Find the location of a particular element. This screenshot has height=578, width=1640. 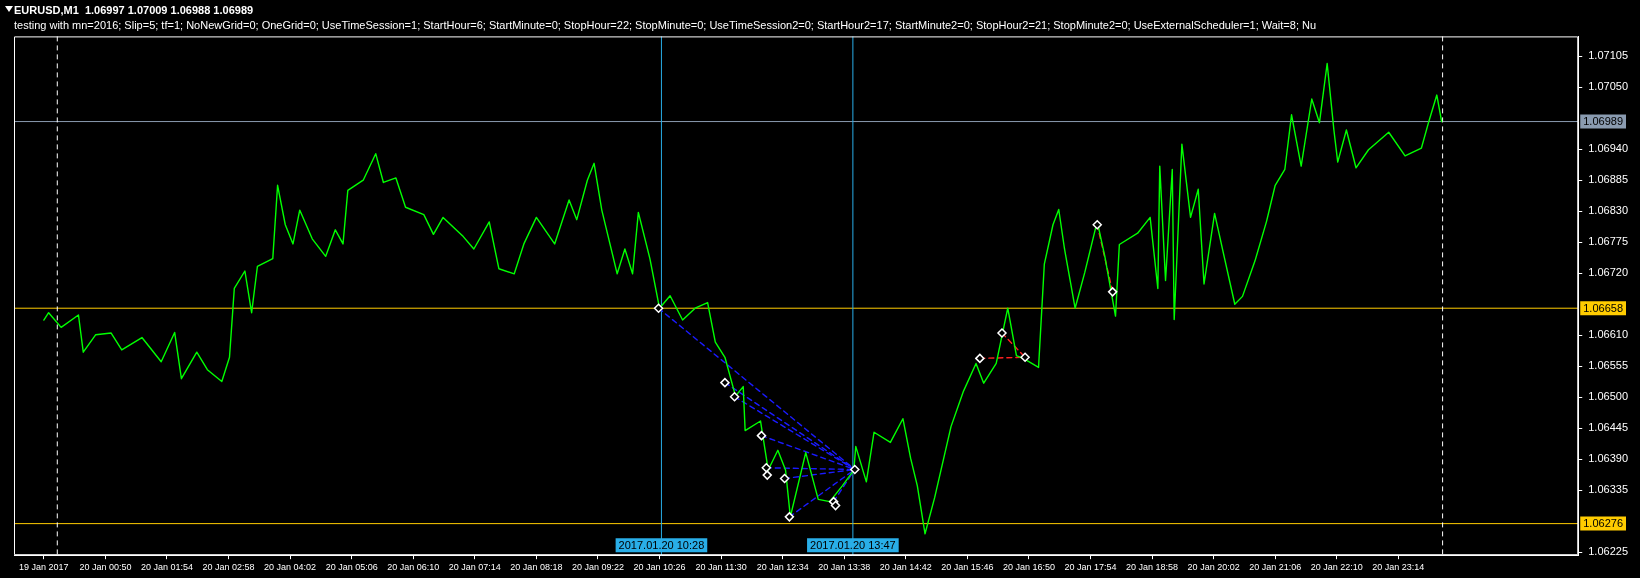

x-tick-label: 20 Jan 04:02 is located at coordinates (290, 567).